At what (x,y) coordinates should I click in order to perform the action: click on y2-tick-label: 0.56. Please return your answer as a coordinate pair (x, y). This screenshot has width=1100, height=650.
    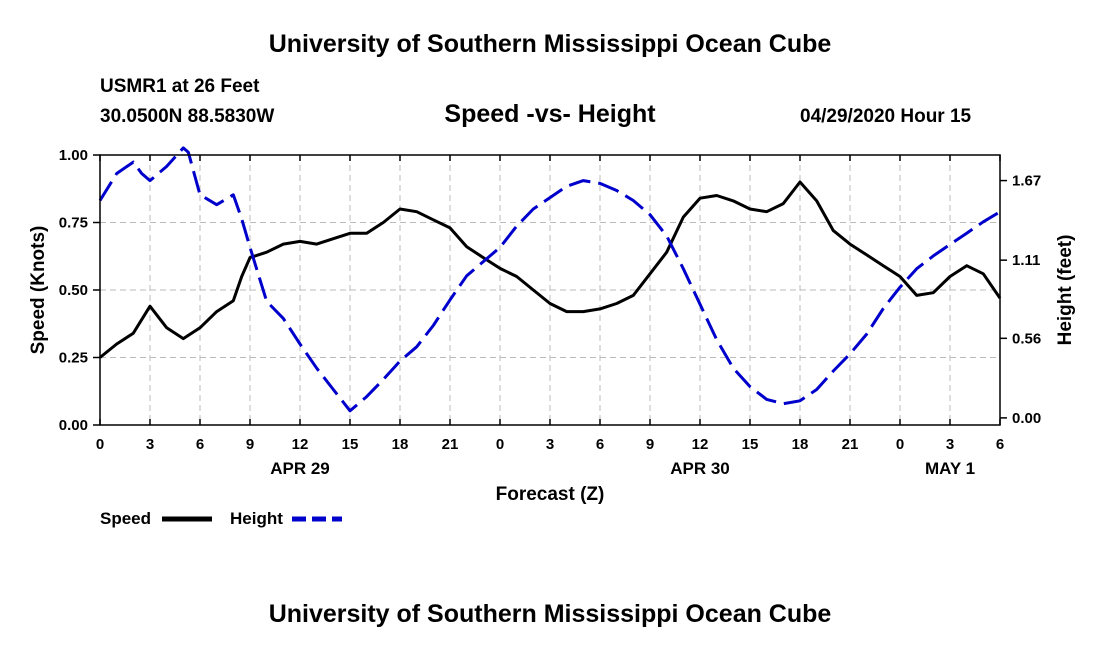
    Looking at the image, I should click on (1026, 338).